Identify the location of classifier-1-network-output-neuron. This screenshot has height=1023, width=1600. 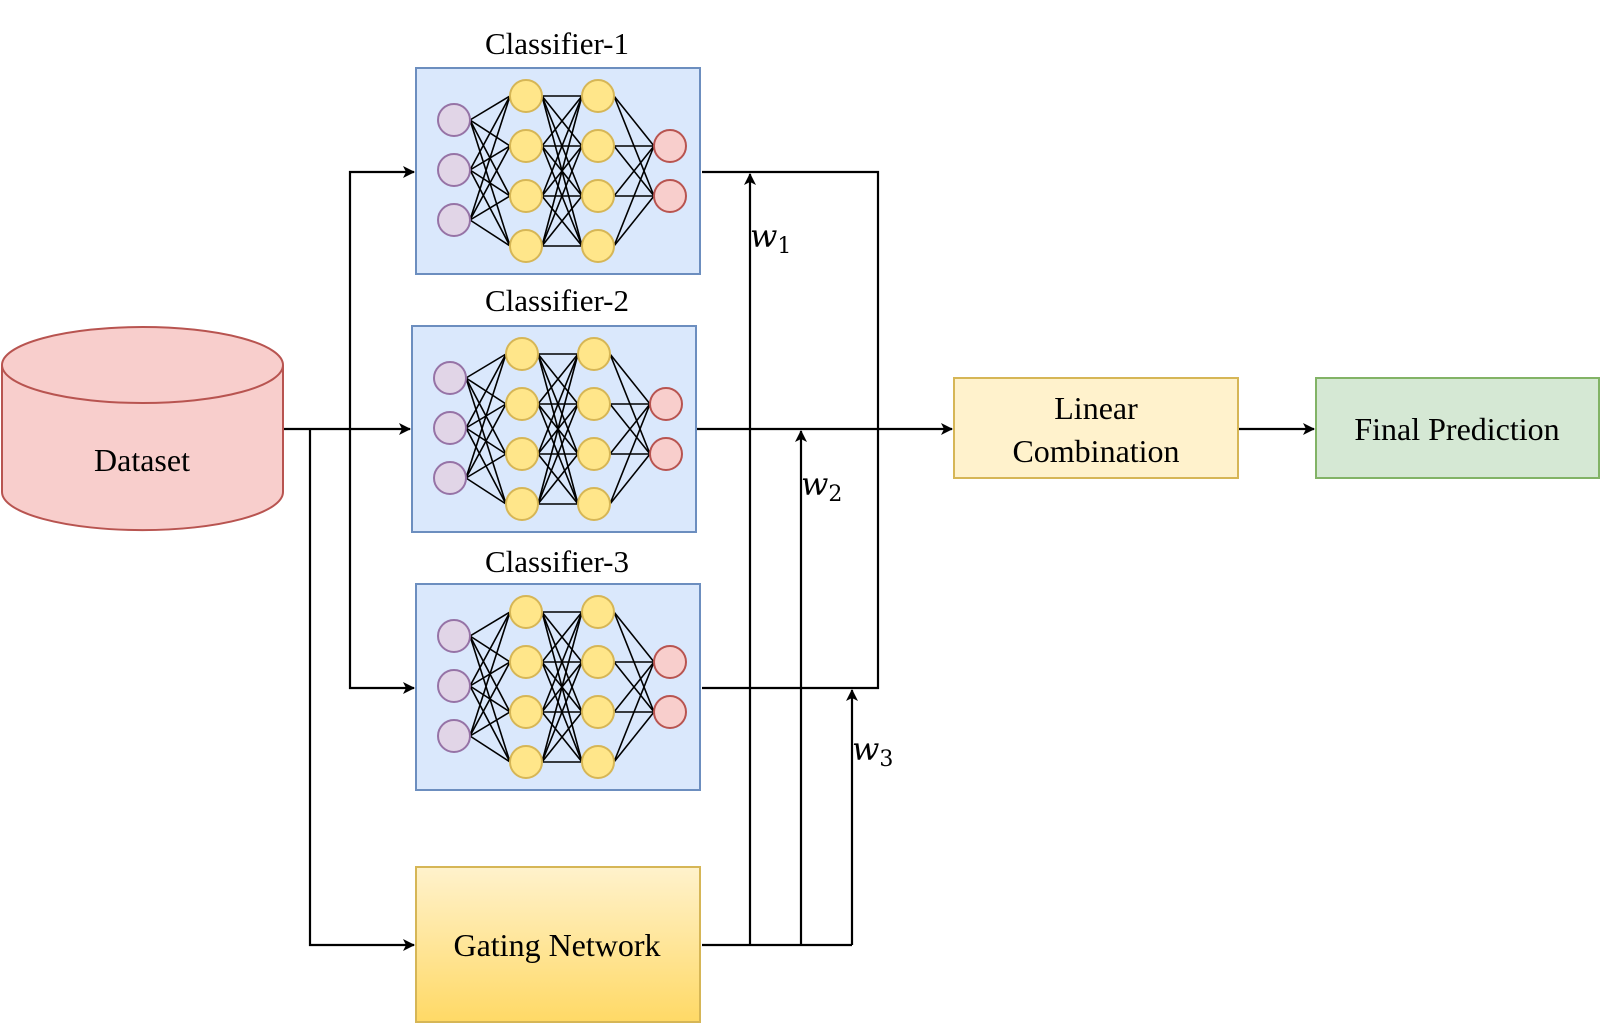
(670, 196).